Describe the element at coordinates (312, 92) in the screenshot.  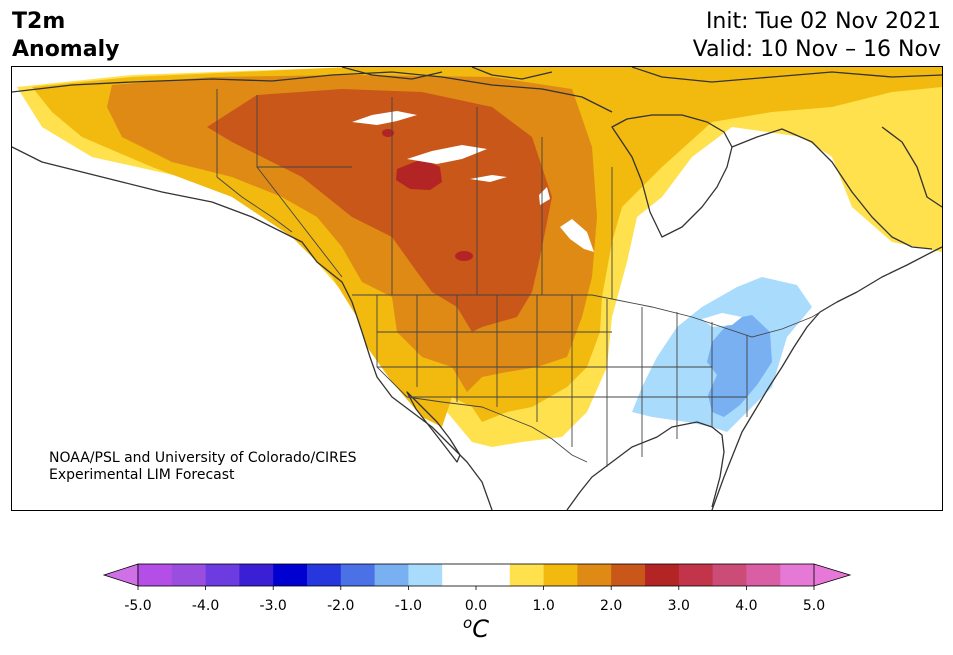
I see `arctic-coast` at that location.